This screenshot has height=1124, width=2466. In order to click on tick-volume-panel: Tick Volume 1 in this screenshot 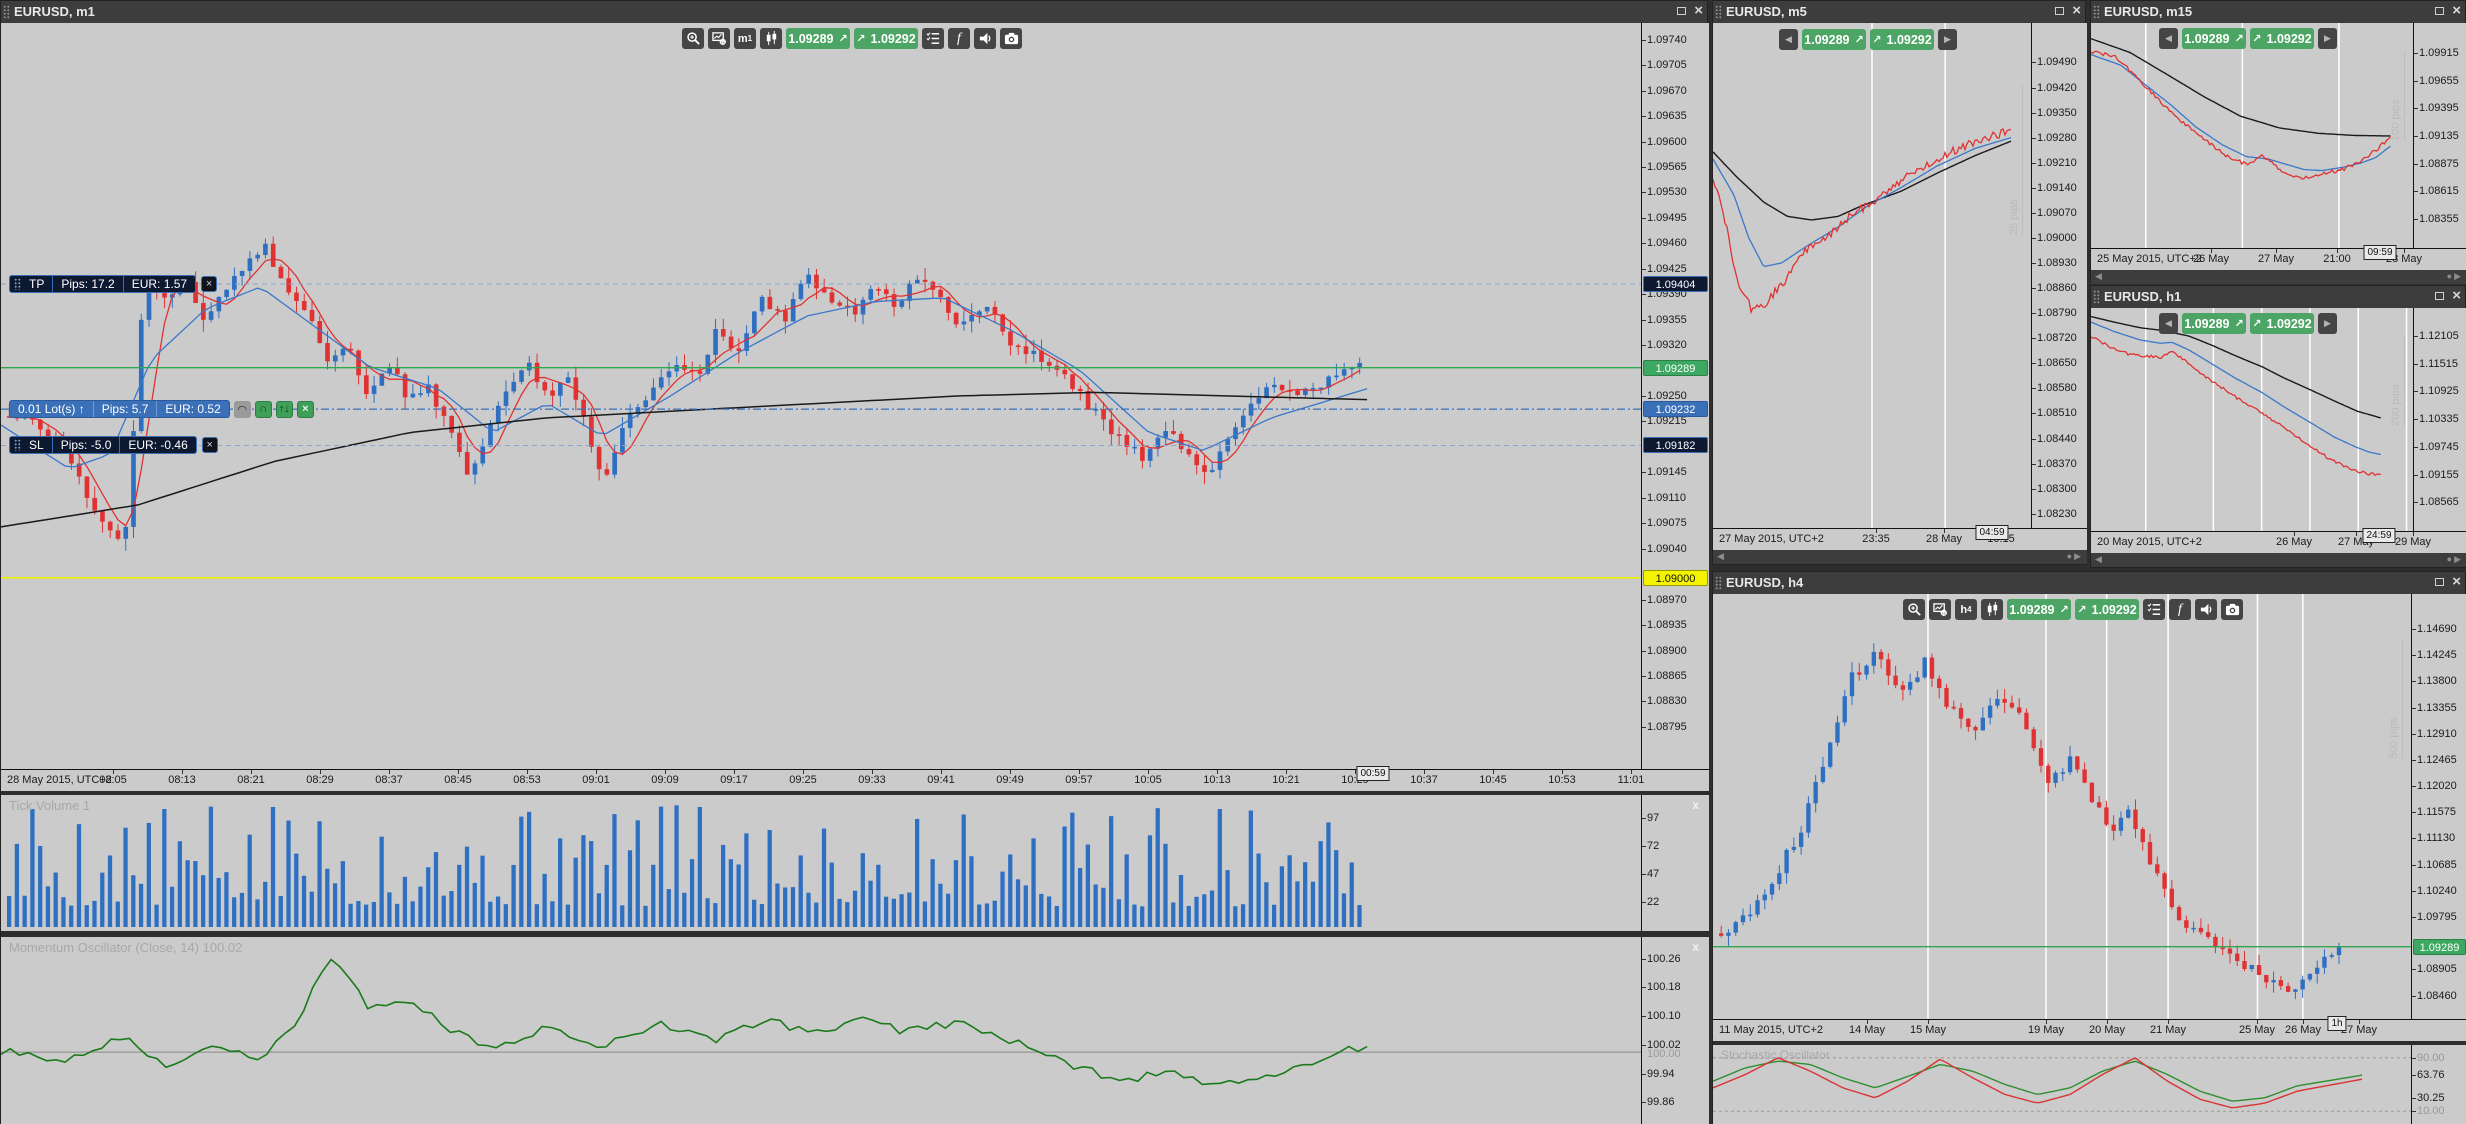, I will do `click(821, 863)`.